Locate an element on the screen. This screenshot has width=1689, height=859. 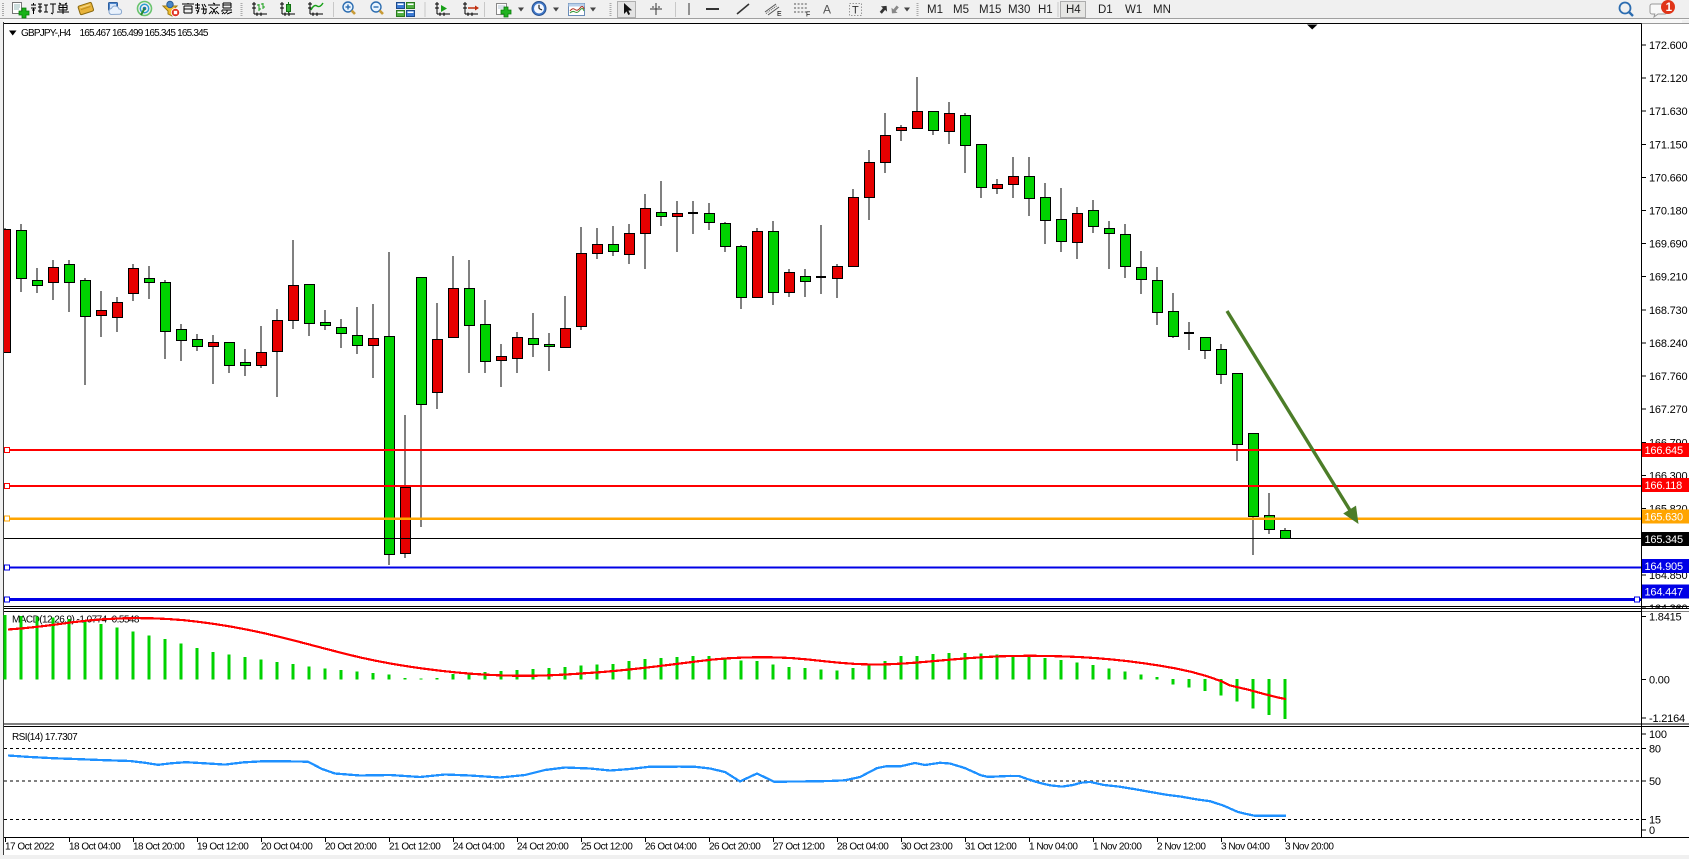
svg-text: H1 is located at coordinates (1045, 10).